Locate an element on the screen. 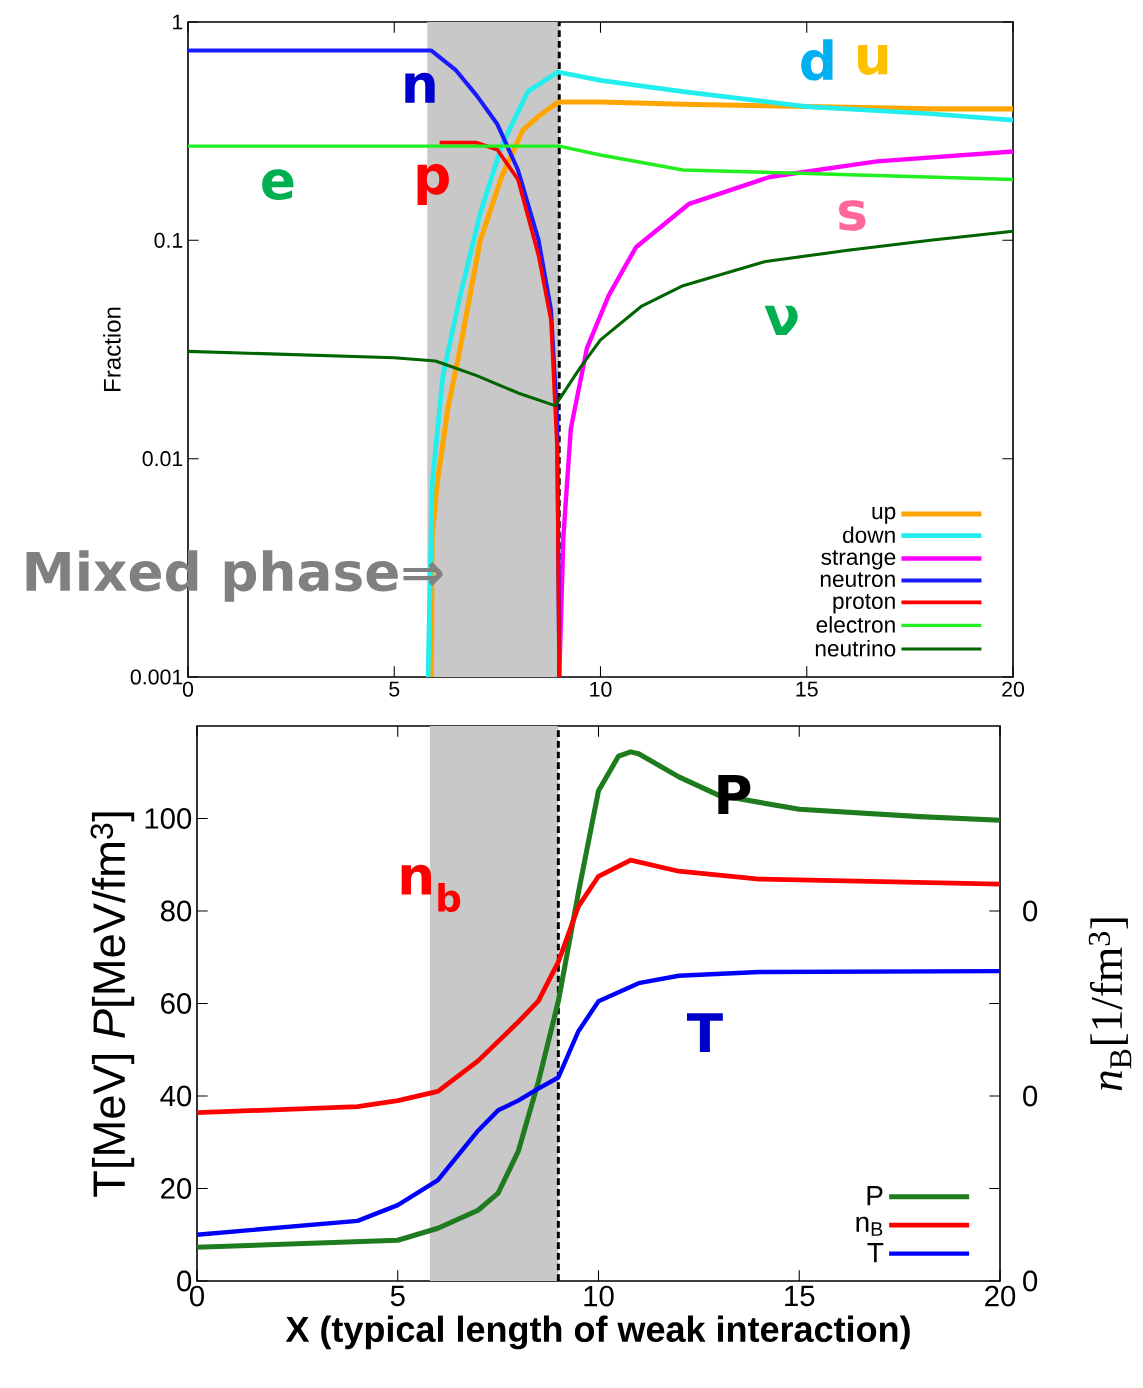 The height and width of the screenshot is (1388, 1143). legend-label: proton is located at coordinates (864, 604).